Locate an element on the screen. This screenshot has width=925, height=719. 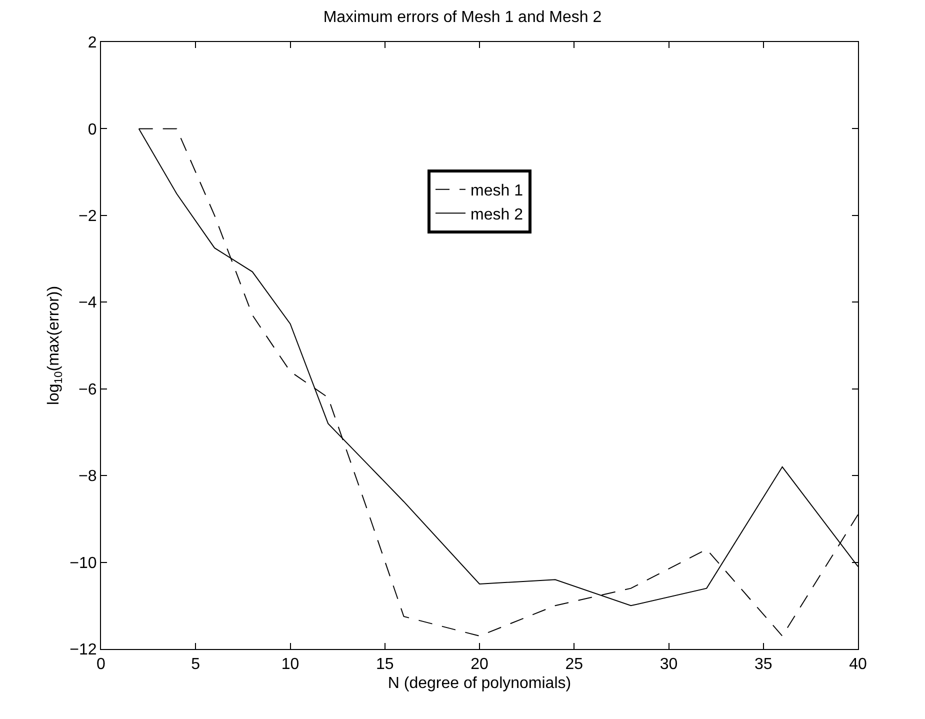
y-tick-label: −10 is located at coordinates (83, 563).